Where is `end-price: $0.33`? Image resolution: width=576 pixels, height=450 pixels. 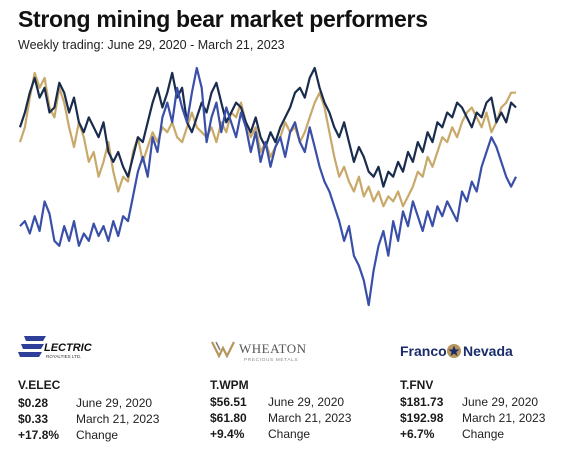
end-price: $0.33 is located at coordinates (33, 419).